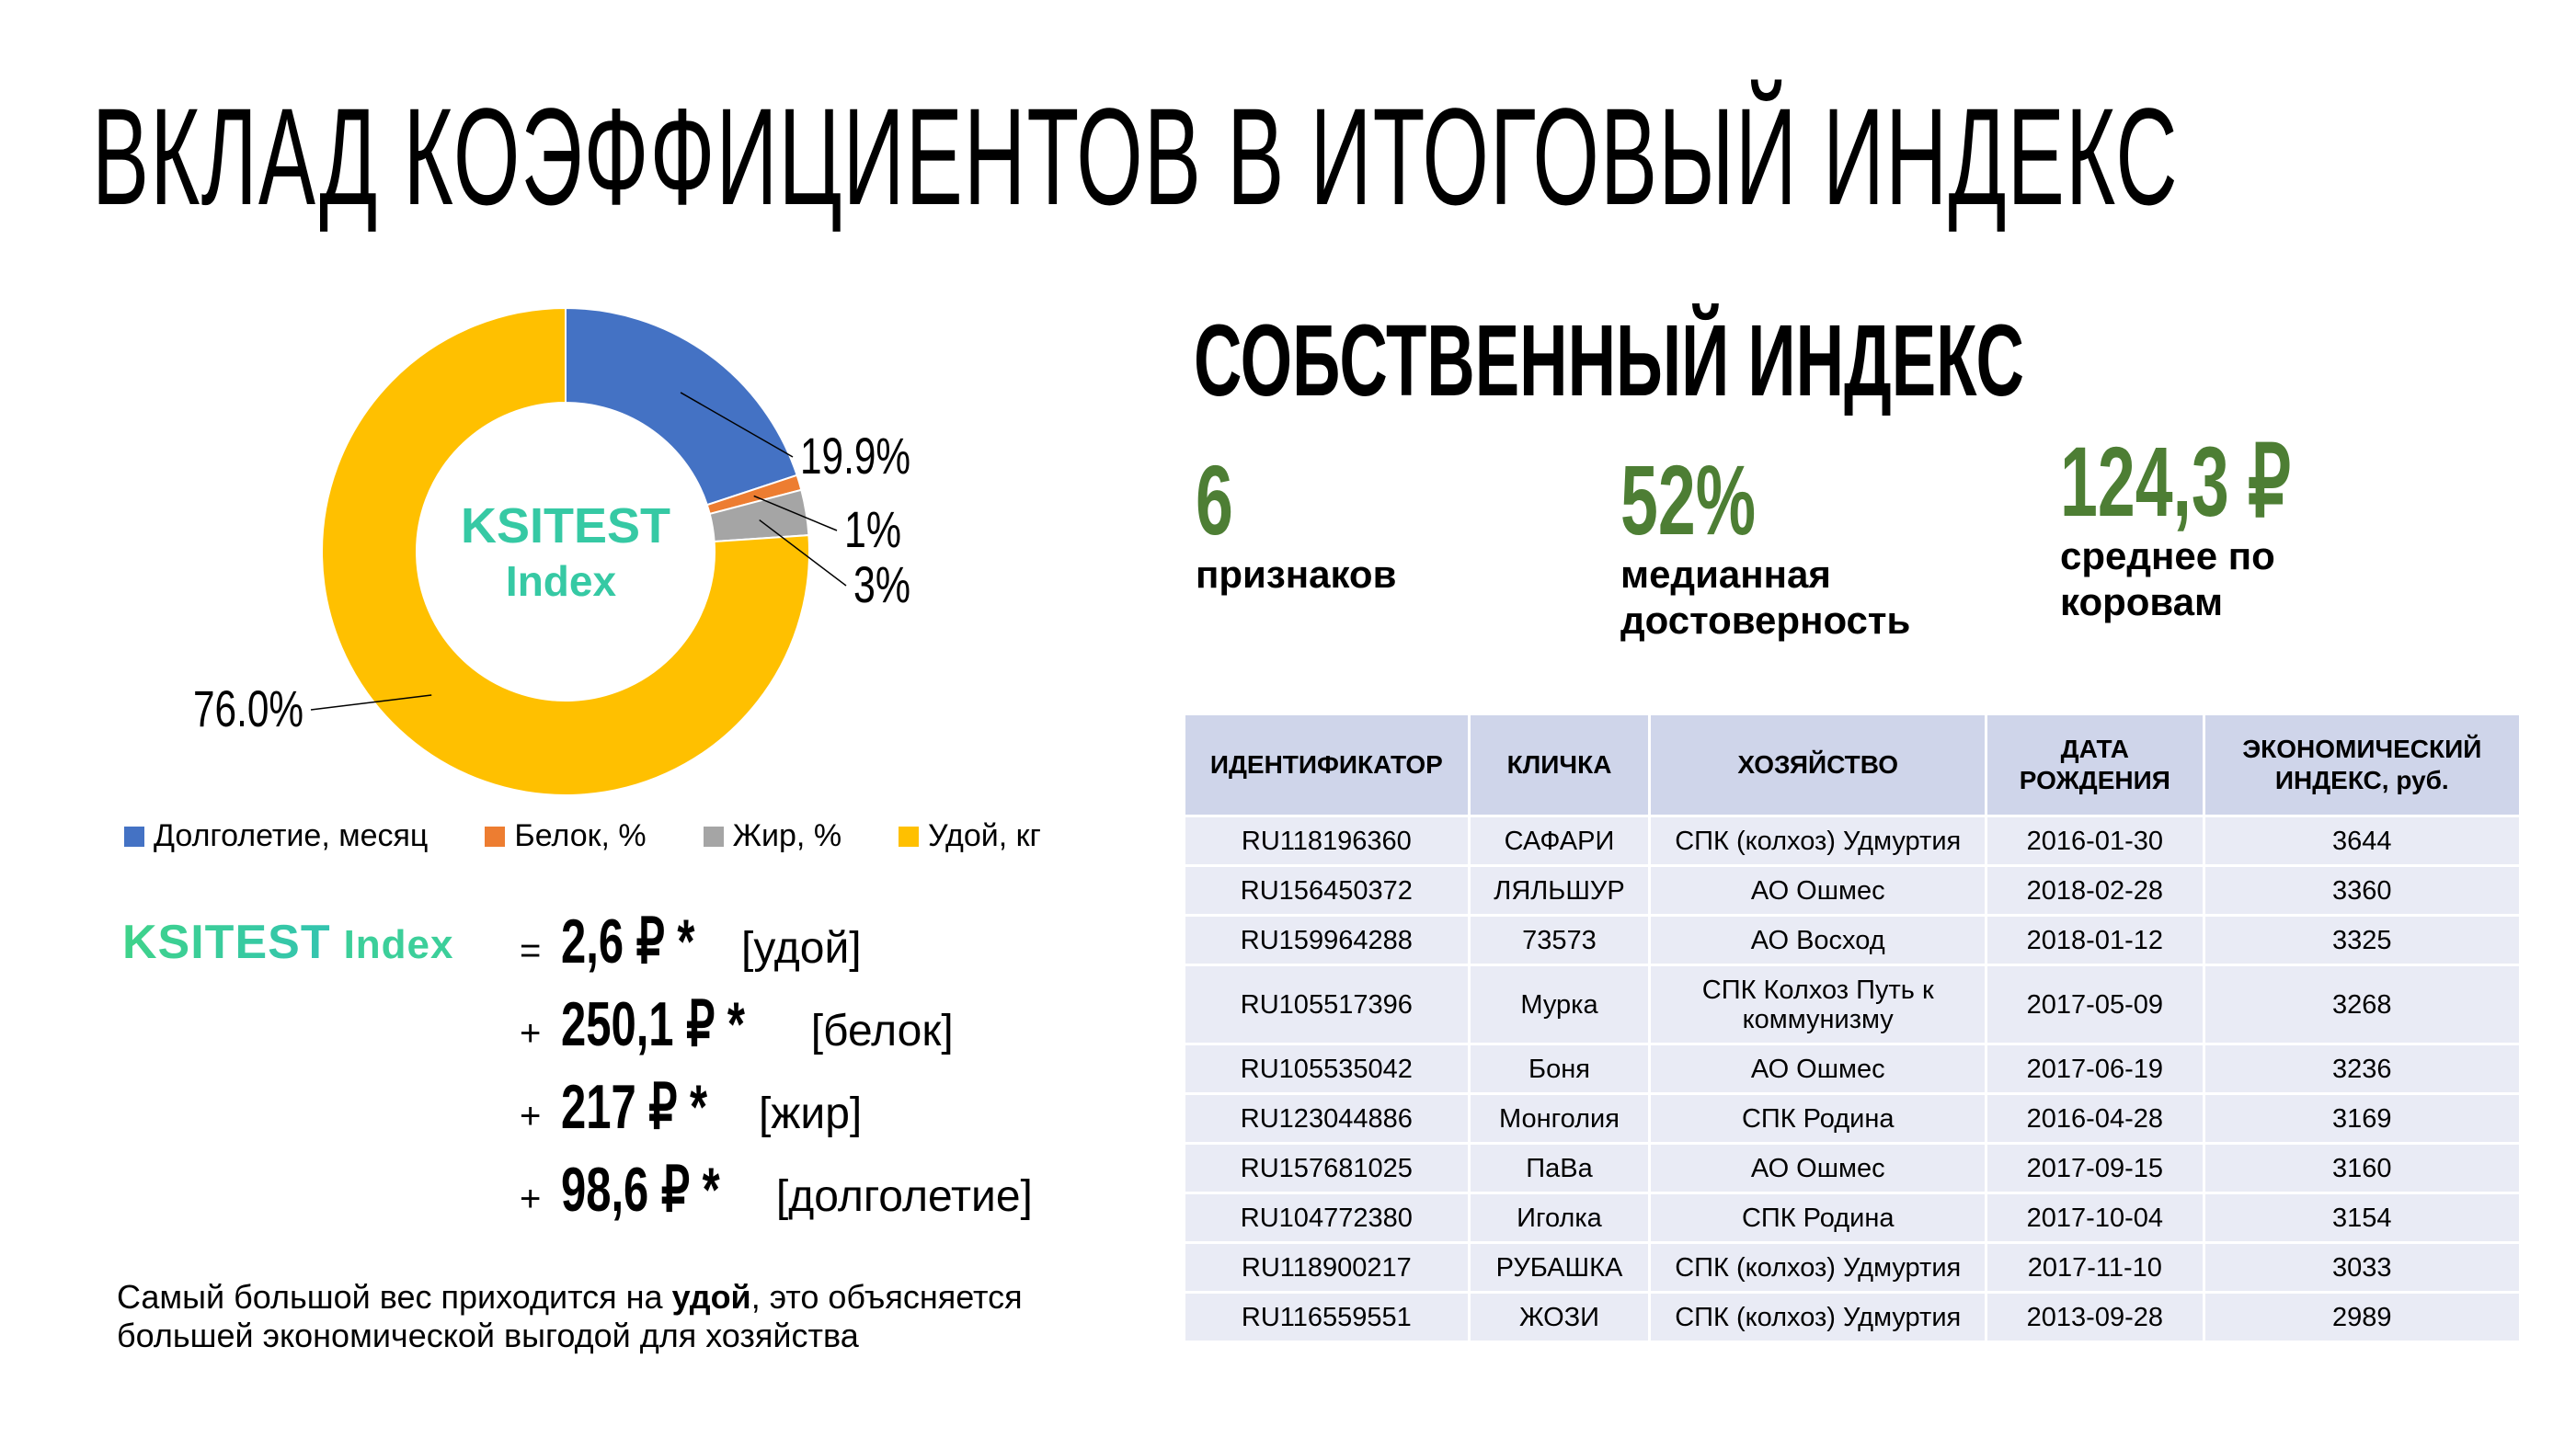  What do you see at coordinates (1327, 1119) in the screenshot?
I see `cell-id: RU123044886` at bounding box center [1327, 1119].